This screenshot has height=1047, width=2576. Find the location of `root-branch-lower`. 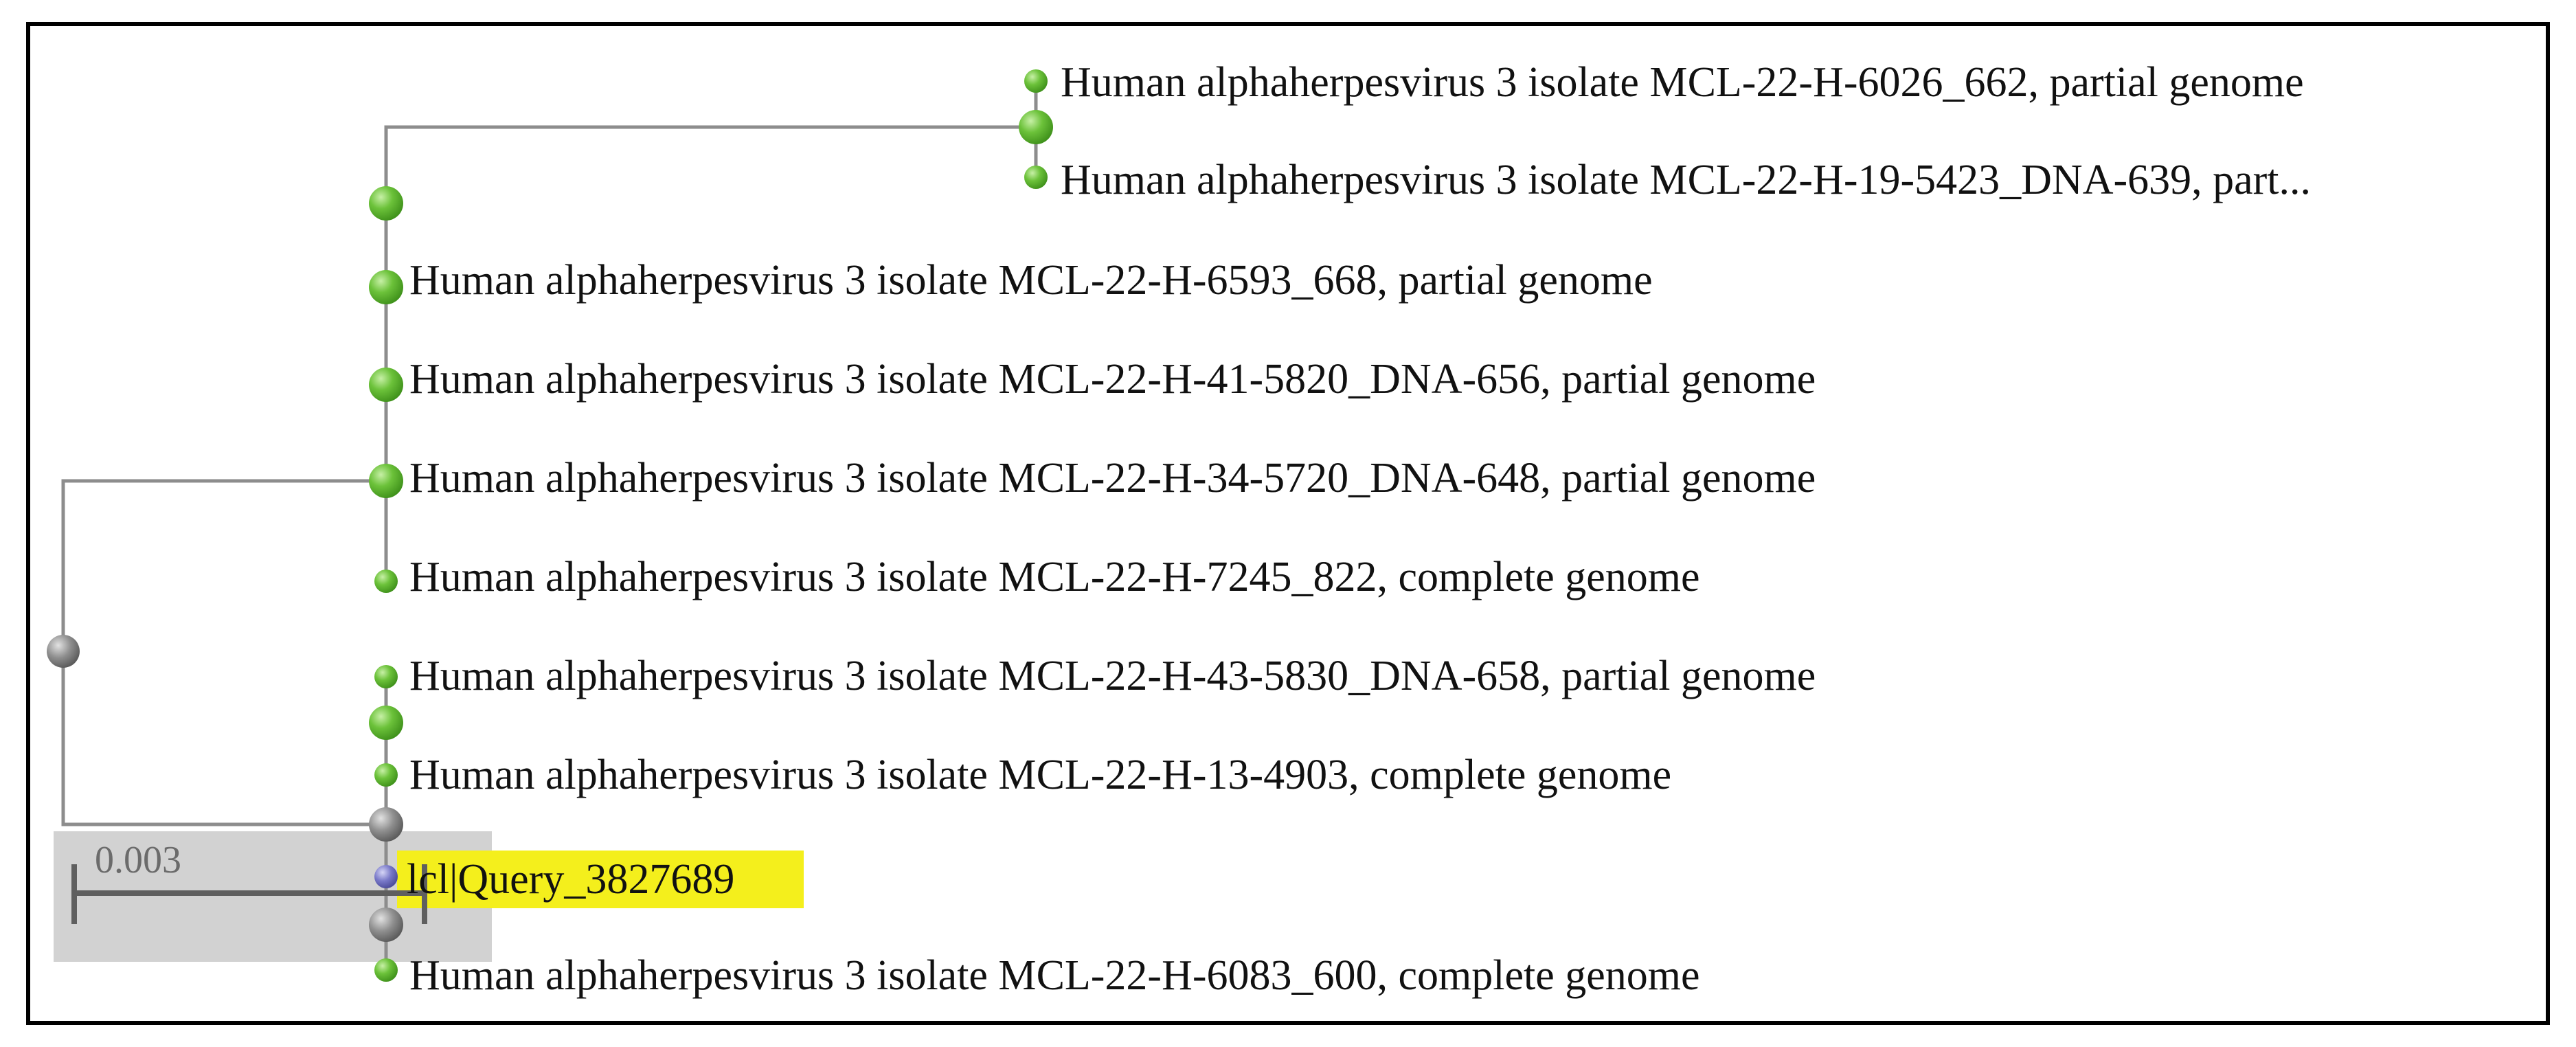

root-branch-lower is located at coordinates (223, 738).